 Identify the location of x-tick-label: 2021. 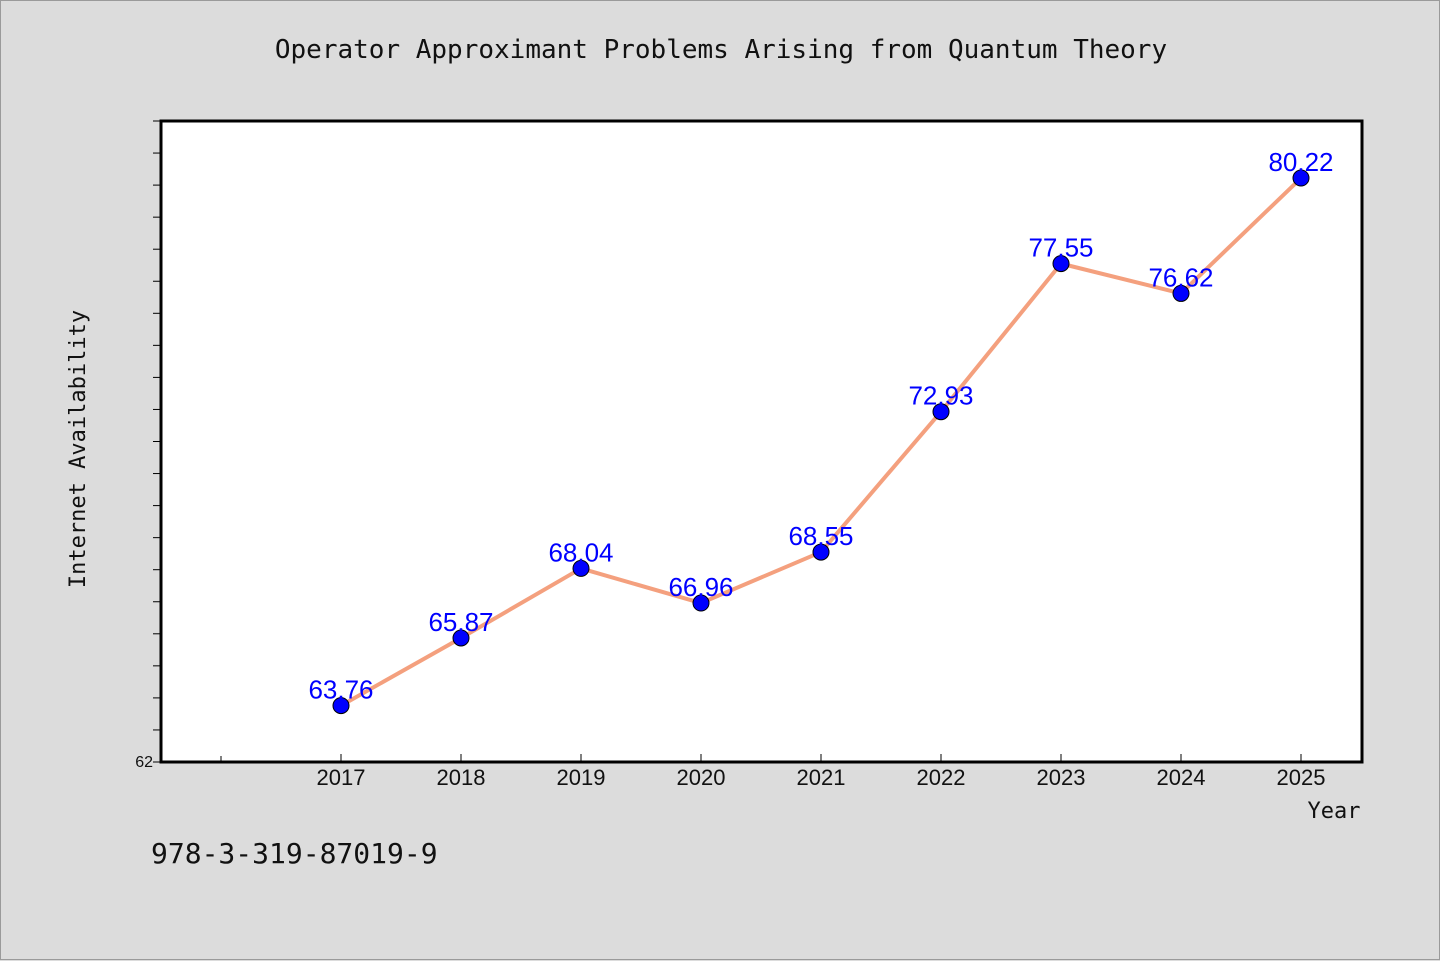
(821, 777).